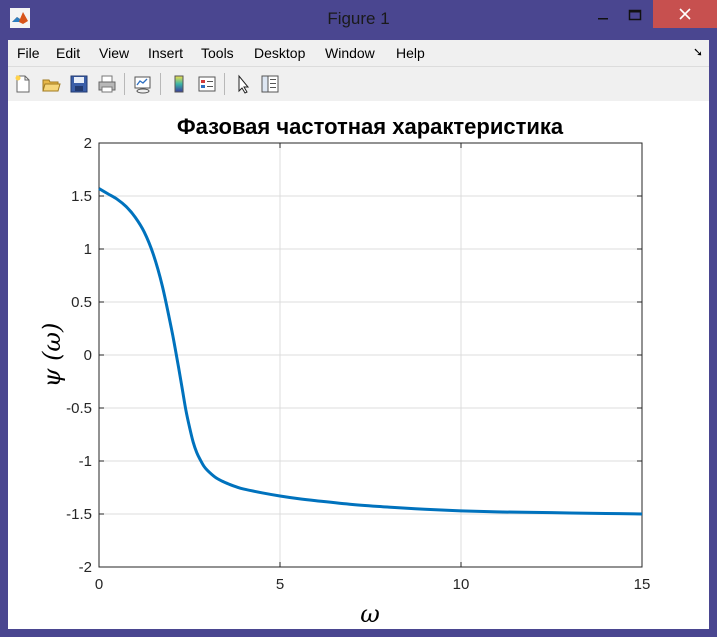 Image resolution: width=717 pixels, height=637 pixels. I want to click on x-tick-label: 15, so click(642, 584).